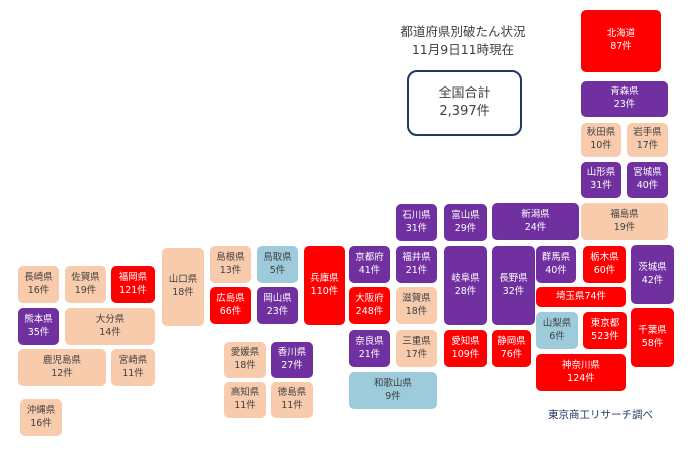 The image size is (696, 451). I want to click on pref-count: 58件, so click(652, 343).